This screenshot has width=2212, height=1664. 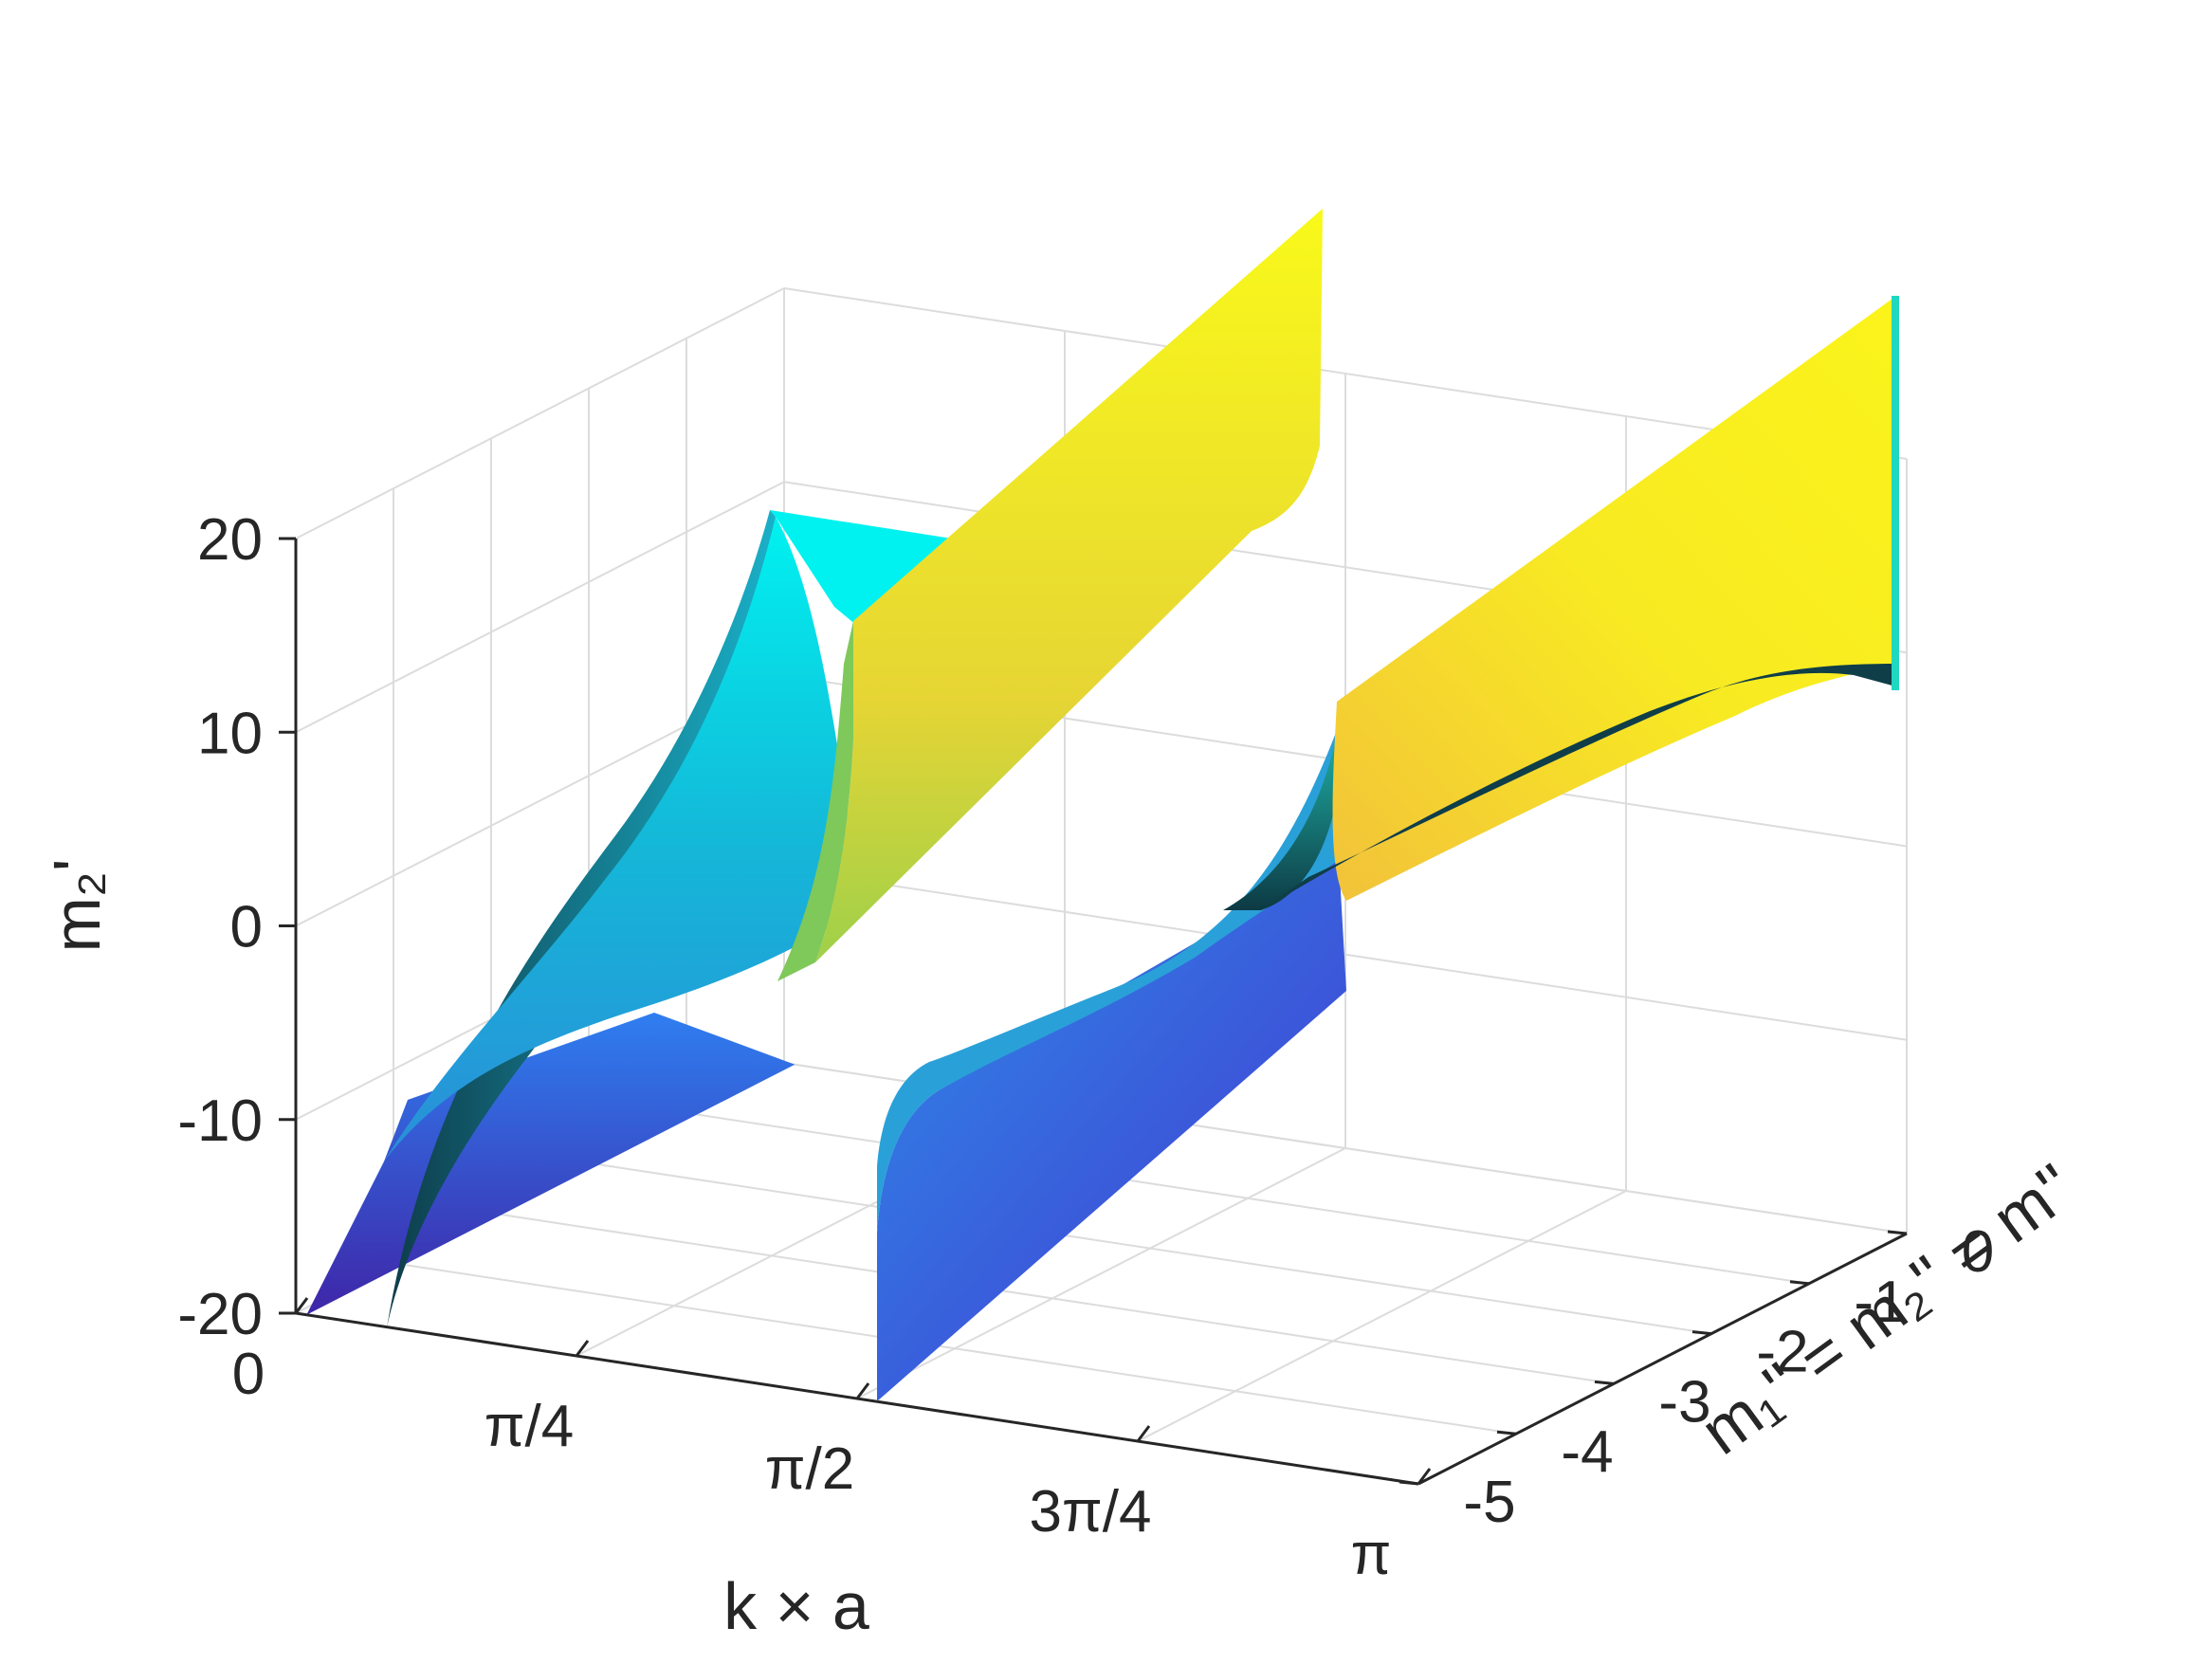 What do you see at coordinates (248, 1374) in the screenshot?
I see `x-tick-label: 0` at bounding box center [248, 1374].